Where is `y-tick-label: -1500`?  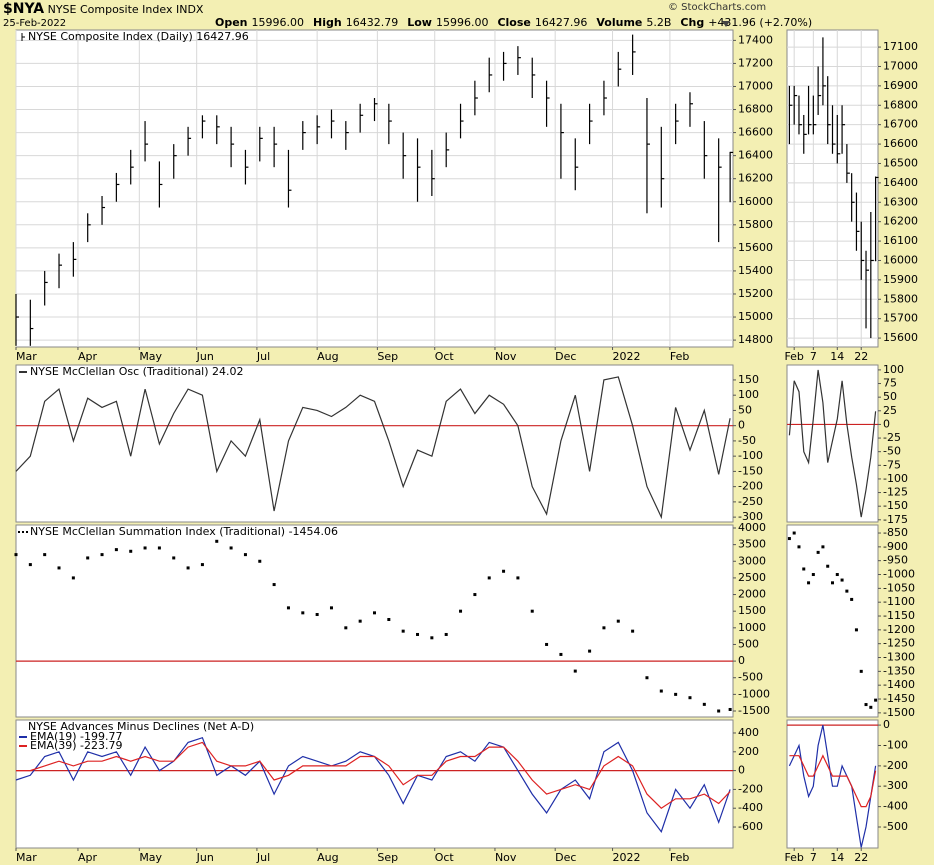 y-tick-label: -1500 is located at coordinates (754, 710).